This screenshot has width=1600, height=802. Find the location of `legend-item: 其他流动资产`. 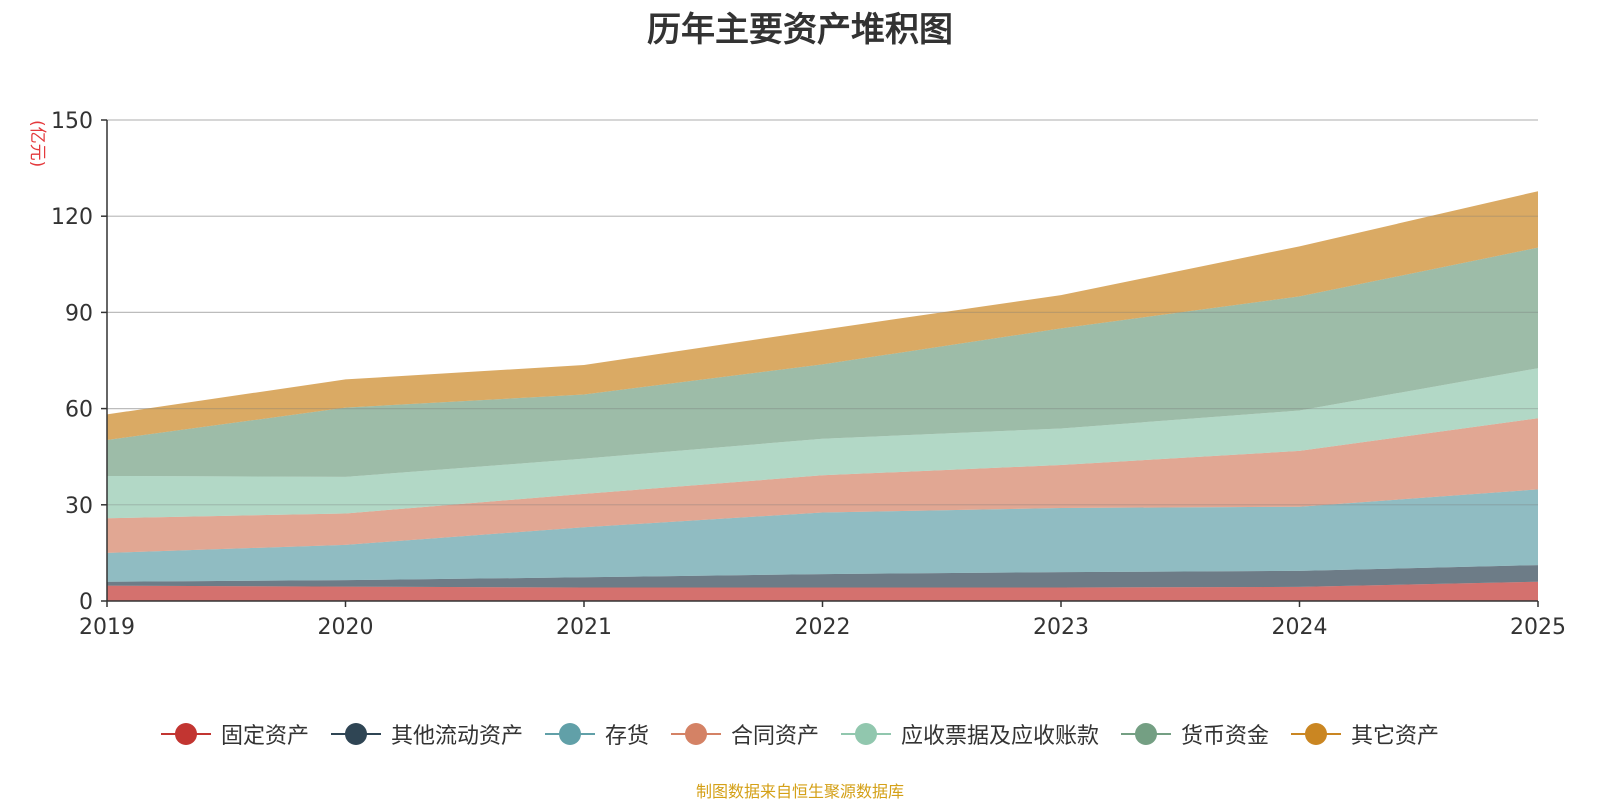

legend-item: 其他流动资产 is located at coordinates (426, 734).